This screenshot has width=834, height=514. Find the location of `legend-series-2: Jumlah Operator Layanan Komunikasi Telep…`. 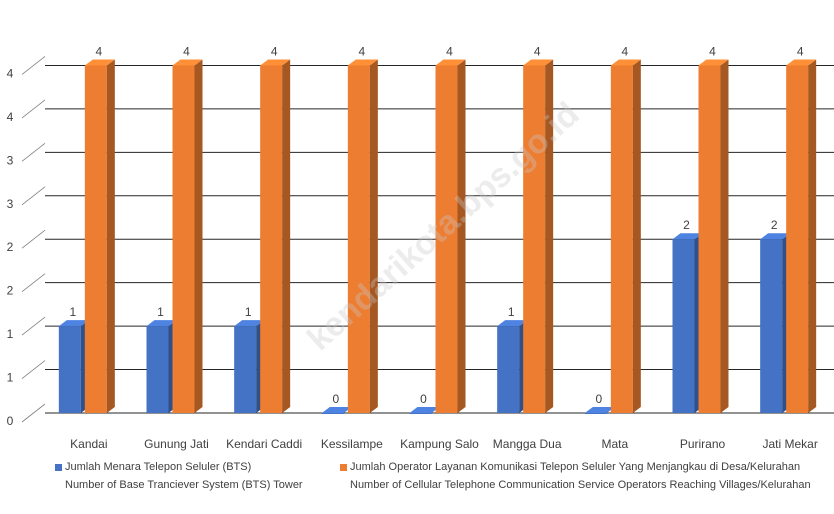

legend-series-2: Jumlah Operator Layanan Komunikasi Telep… is located at coordinates (575, 476).